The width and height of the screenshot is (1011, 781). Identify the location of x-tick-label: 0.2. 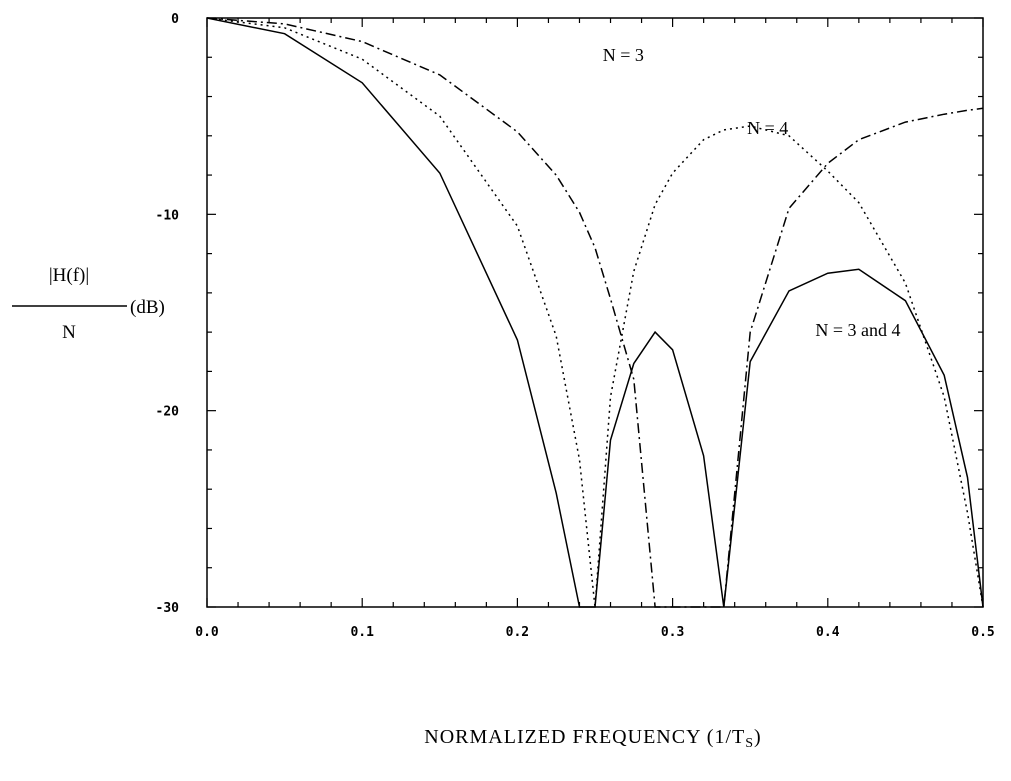
(517, 632).